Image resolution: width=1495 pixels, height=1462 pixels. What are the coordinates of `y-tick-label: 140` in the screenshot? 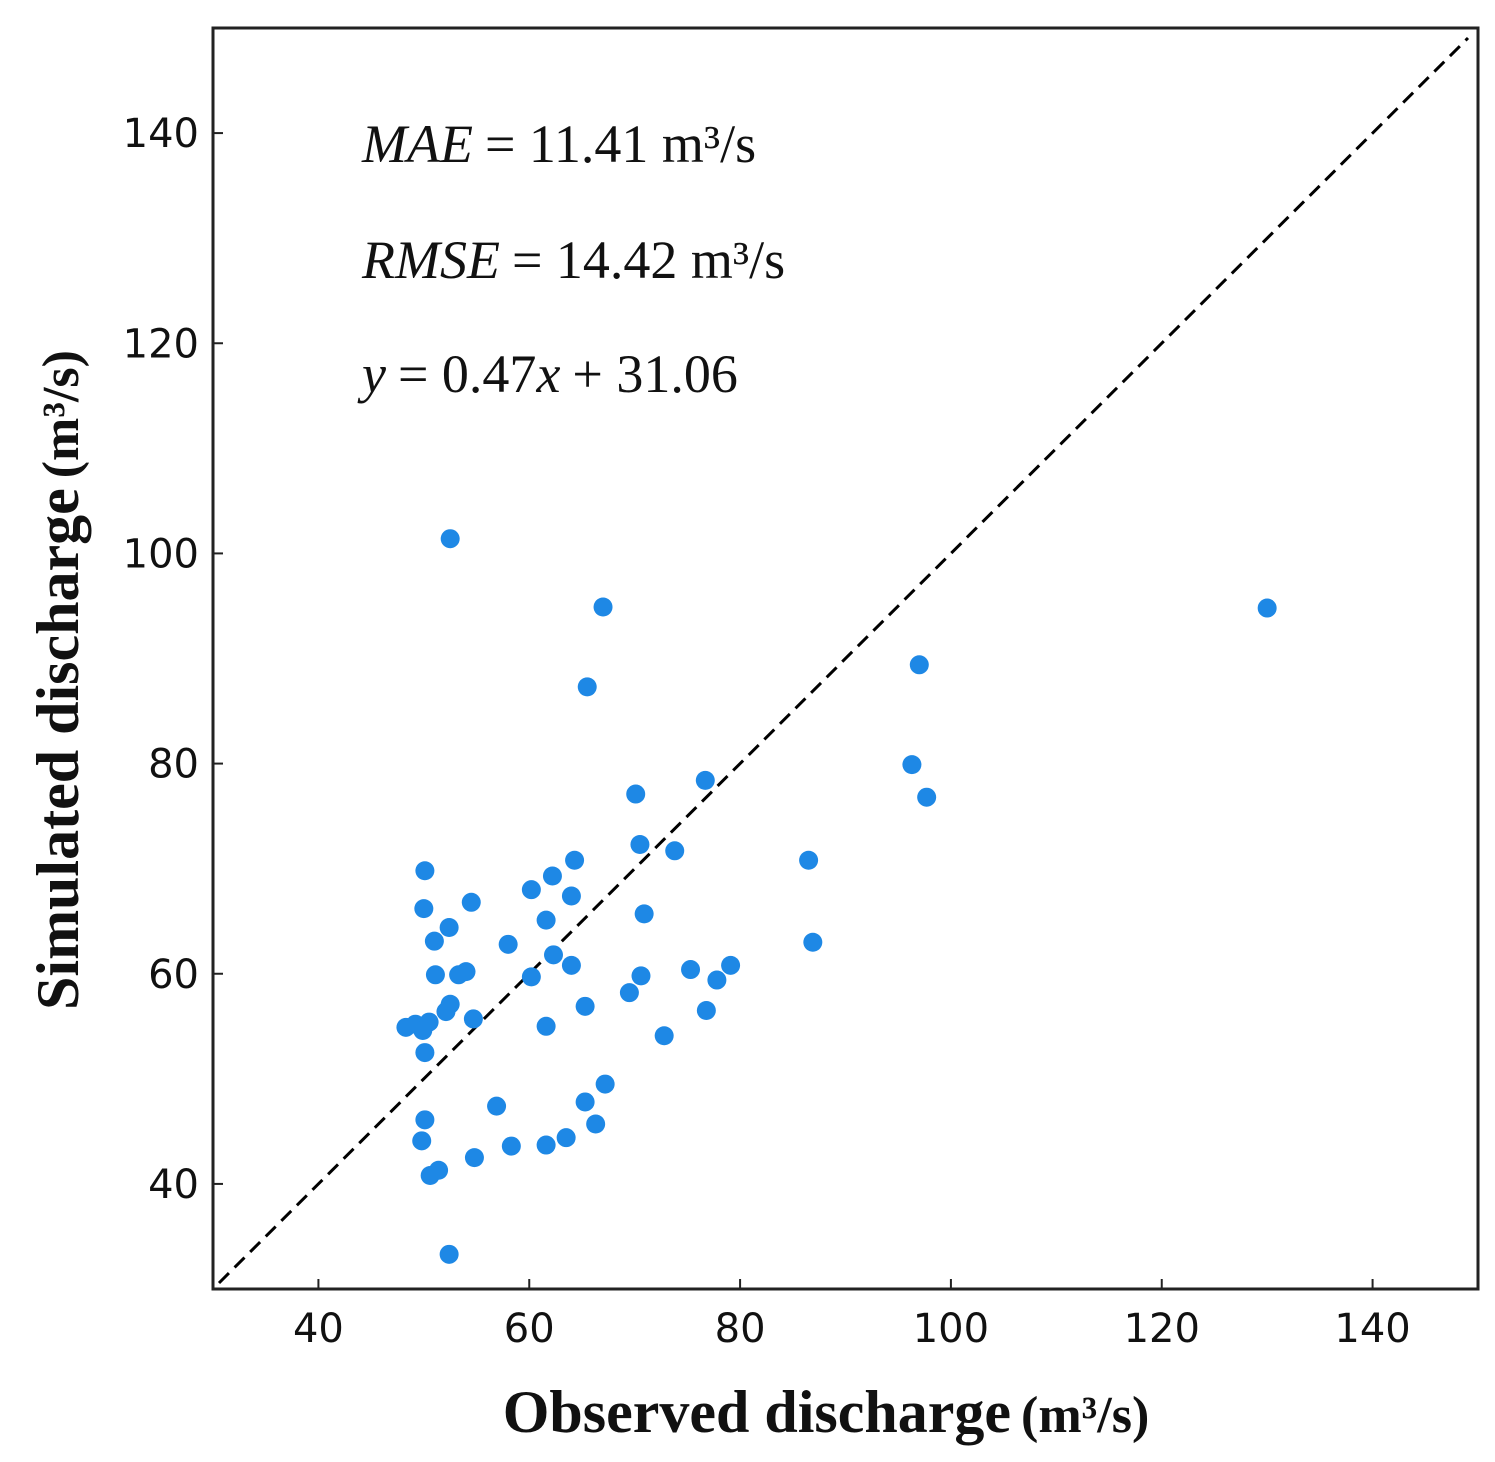 It's located at (161, 134).